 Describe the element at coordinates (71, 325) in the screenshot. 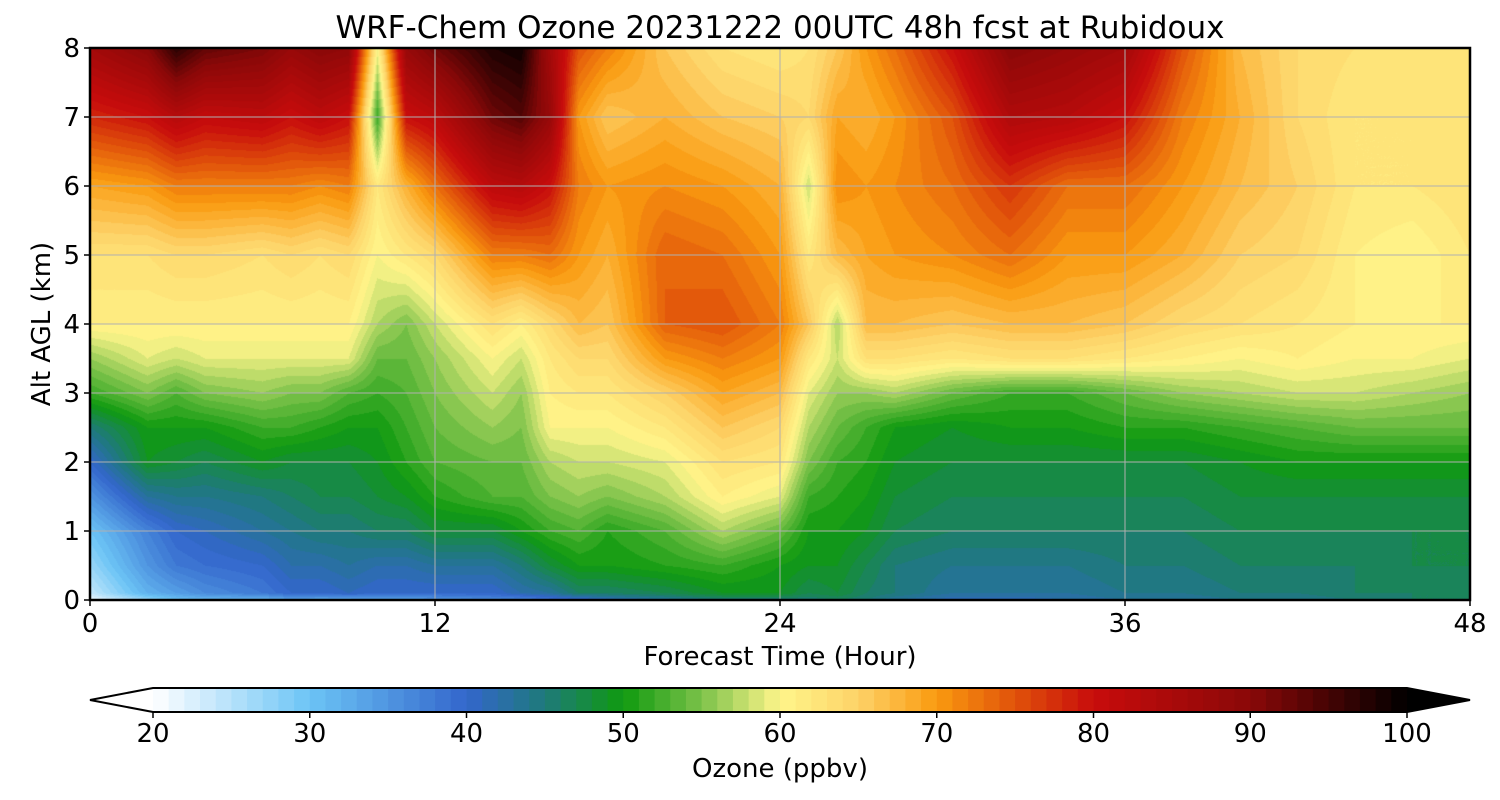

I see `y-tick-label: 4` at that location.